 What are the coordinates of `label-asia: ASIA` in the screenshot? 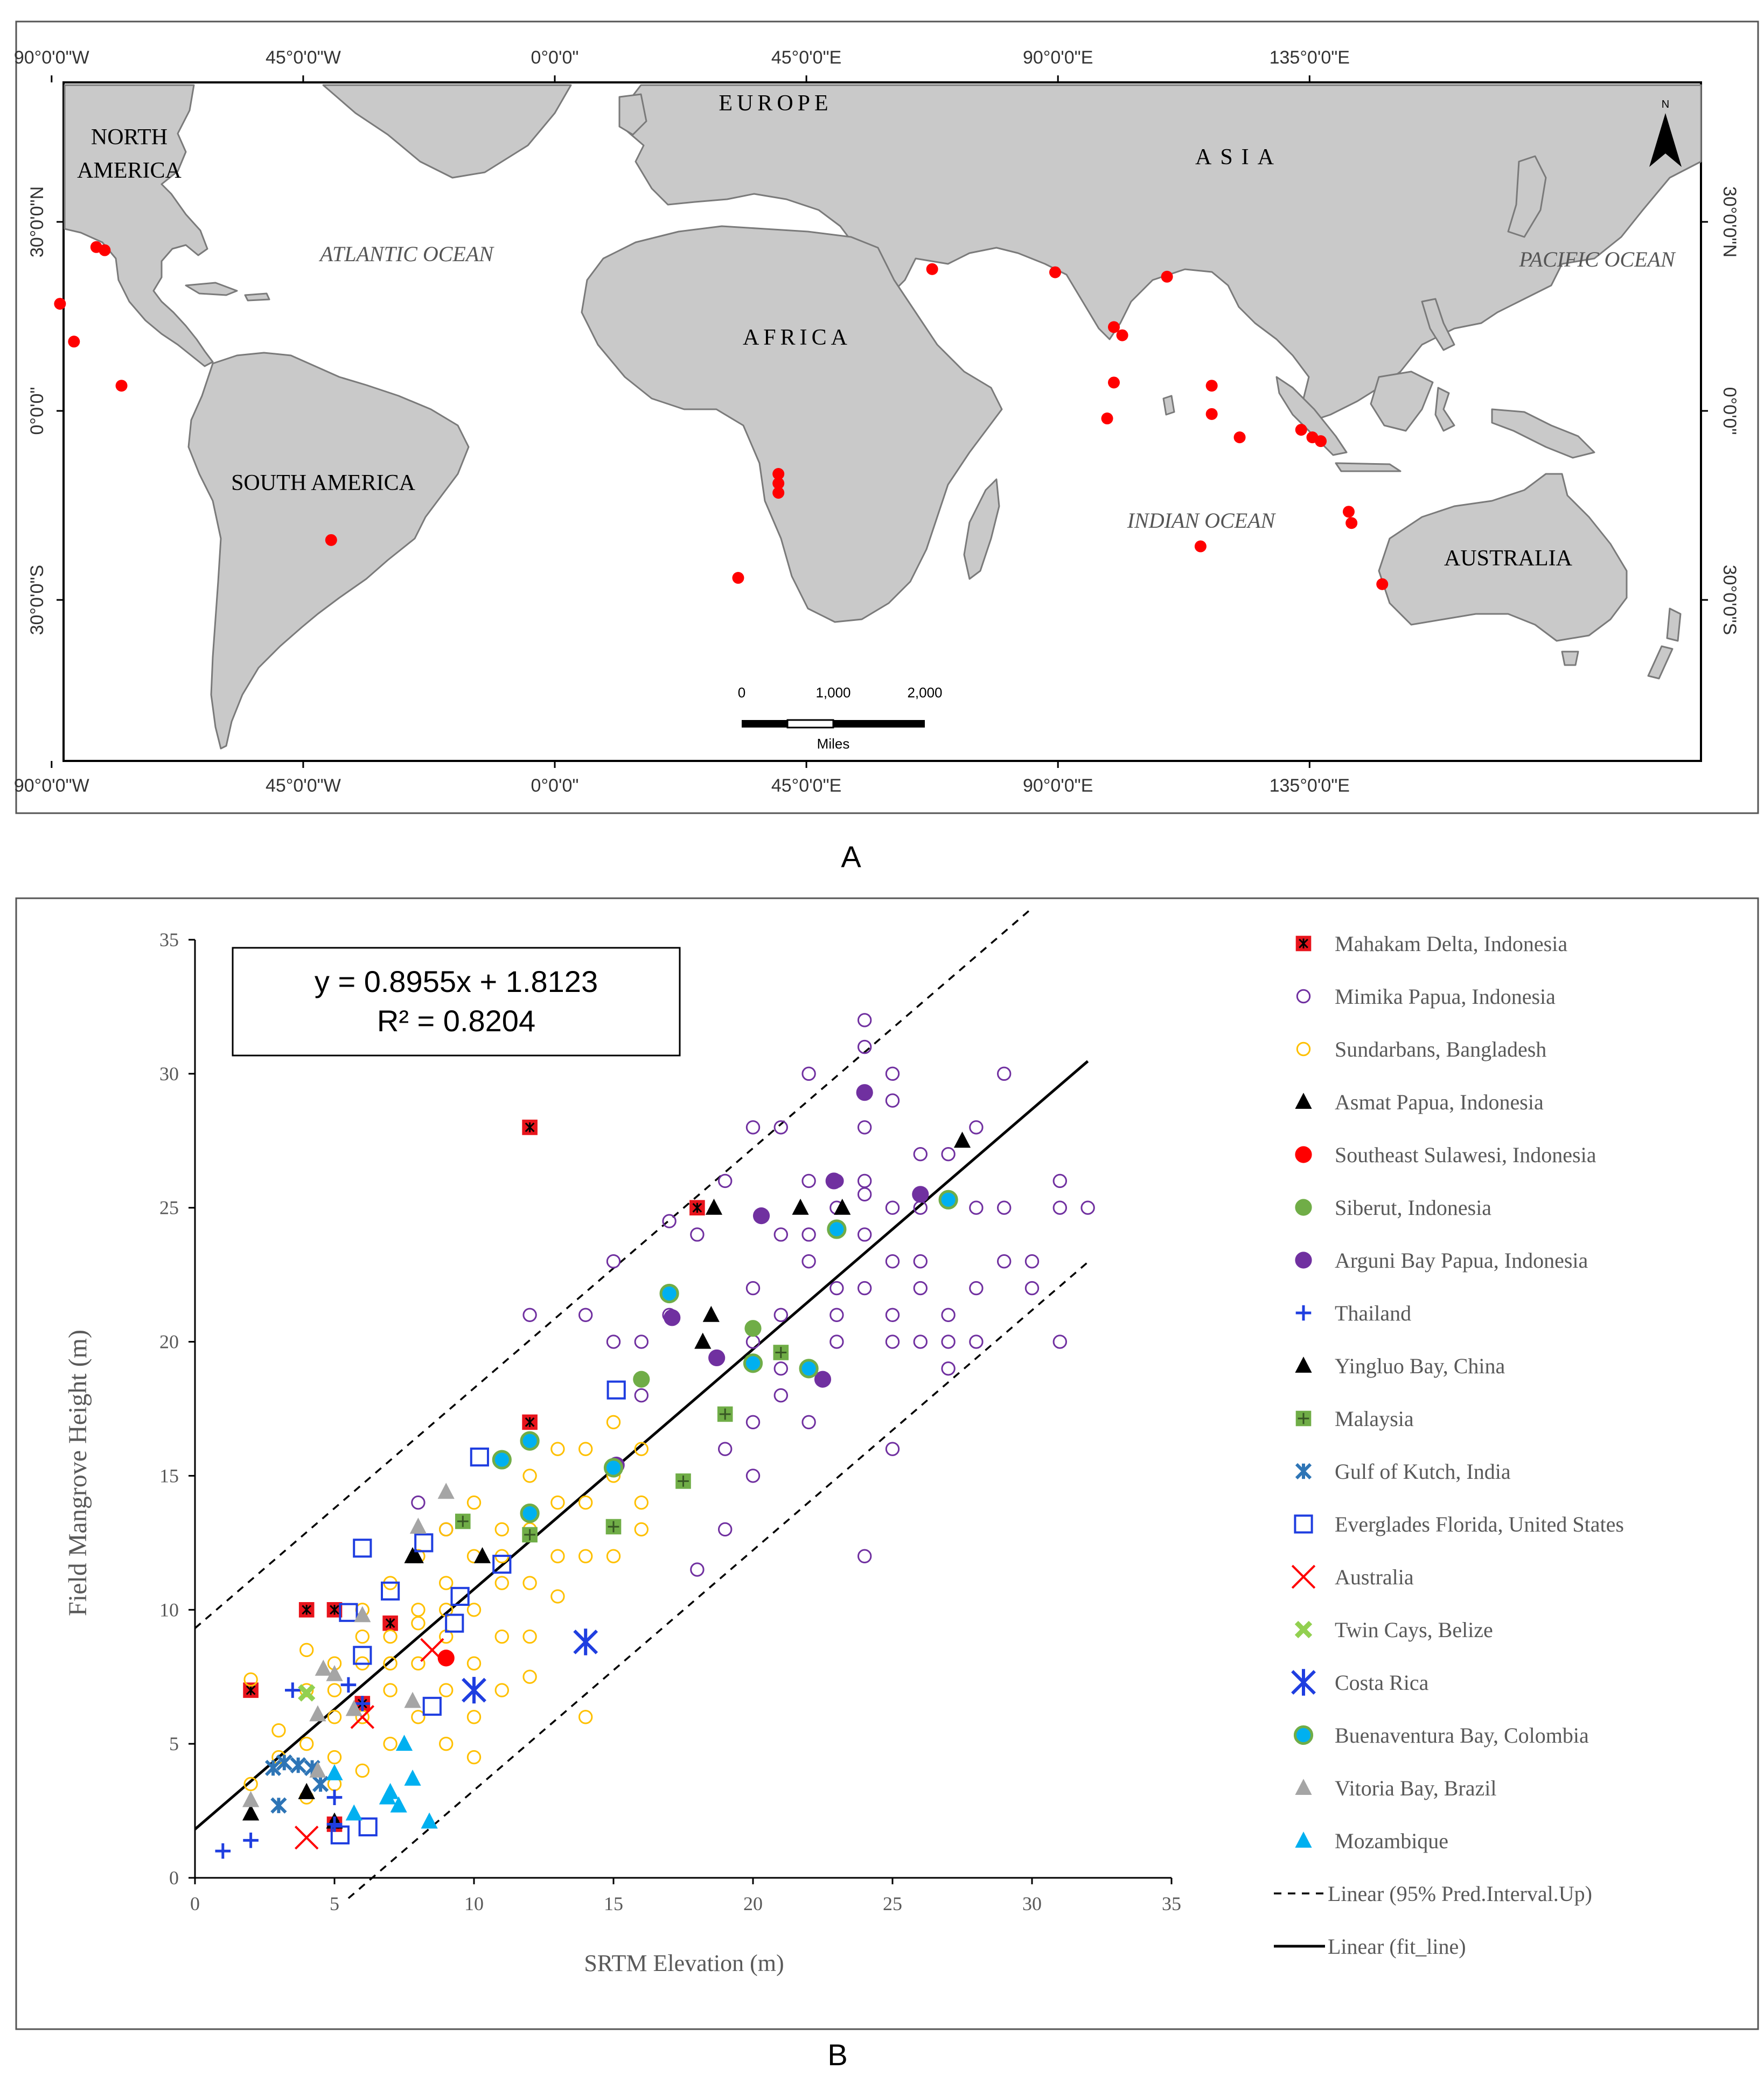 It's located at (1238, 157).